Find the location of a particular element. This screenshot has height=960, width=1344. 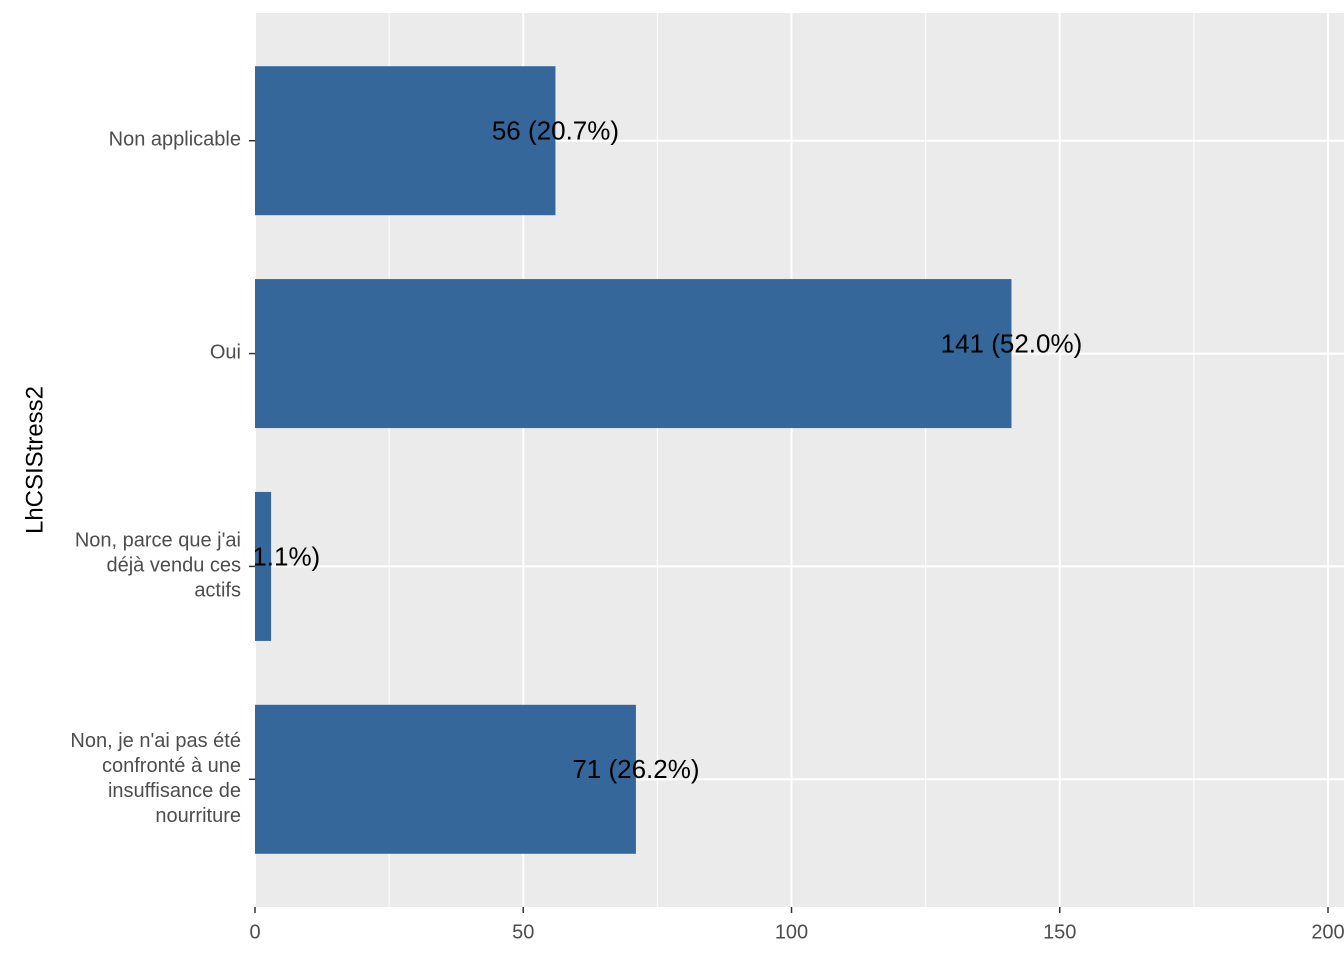

x-tick-label: 0 is located at coordinates (254, 932).